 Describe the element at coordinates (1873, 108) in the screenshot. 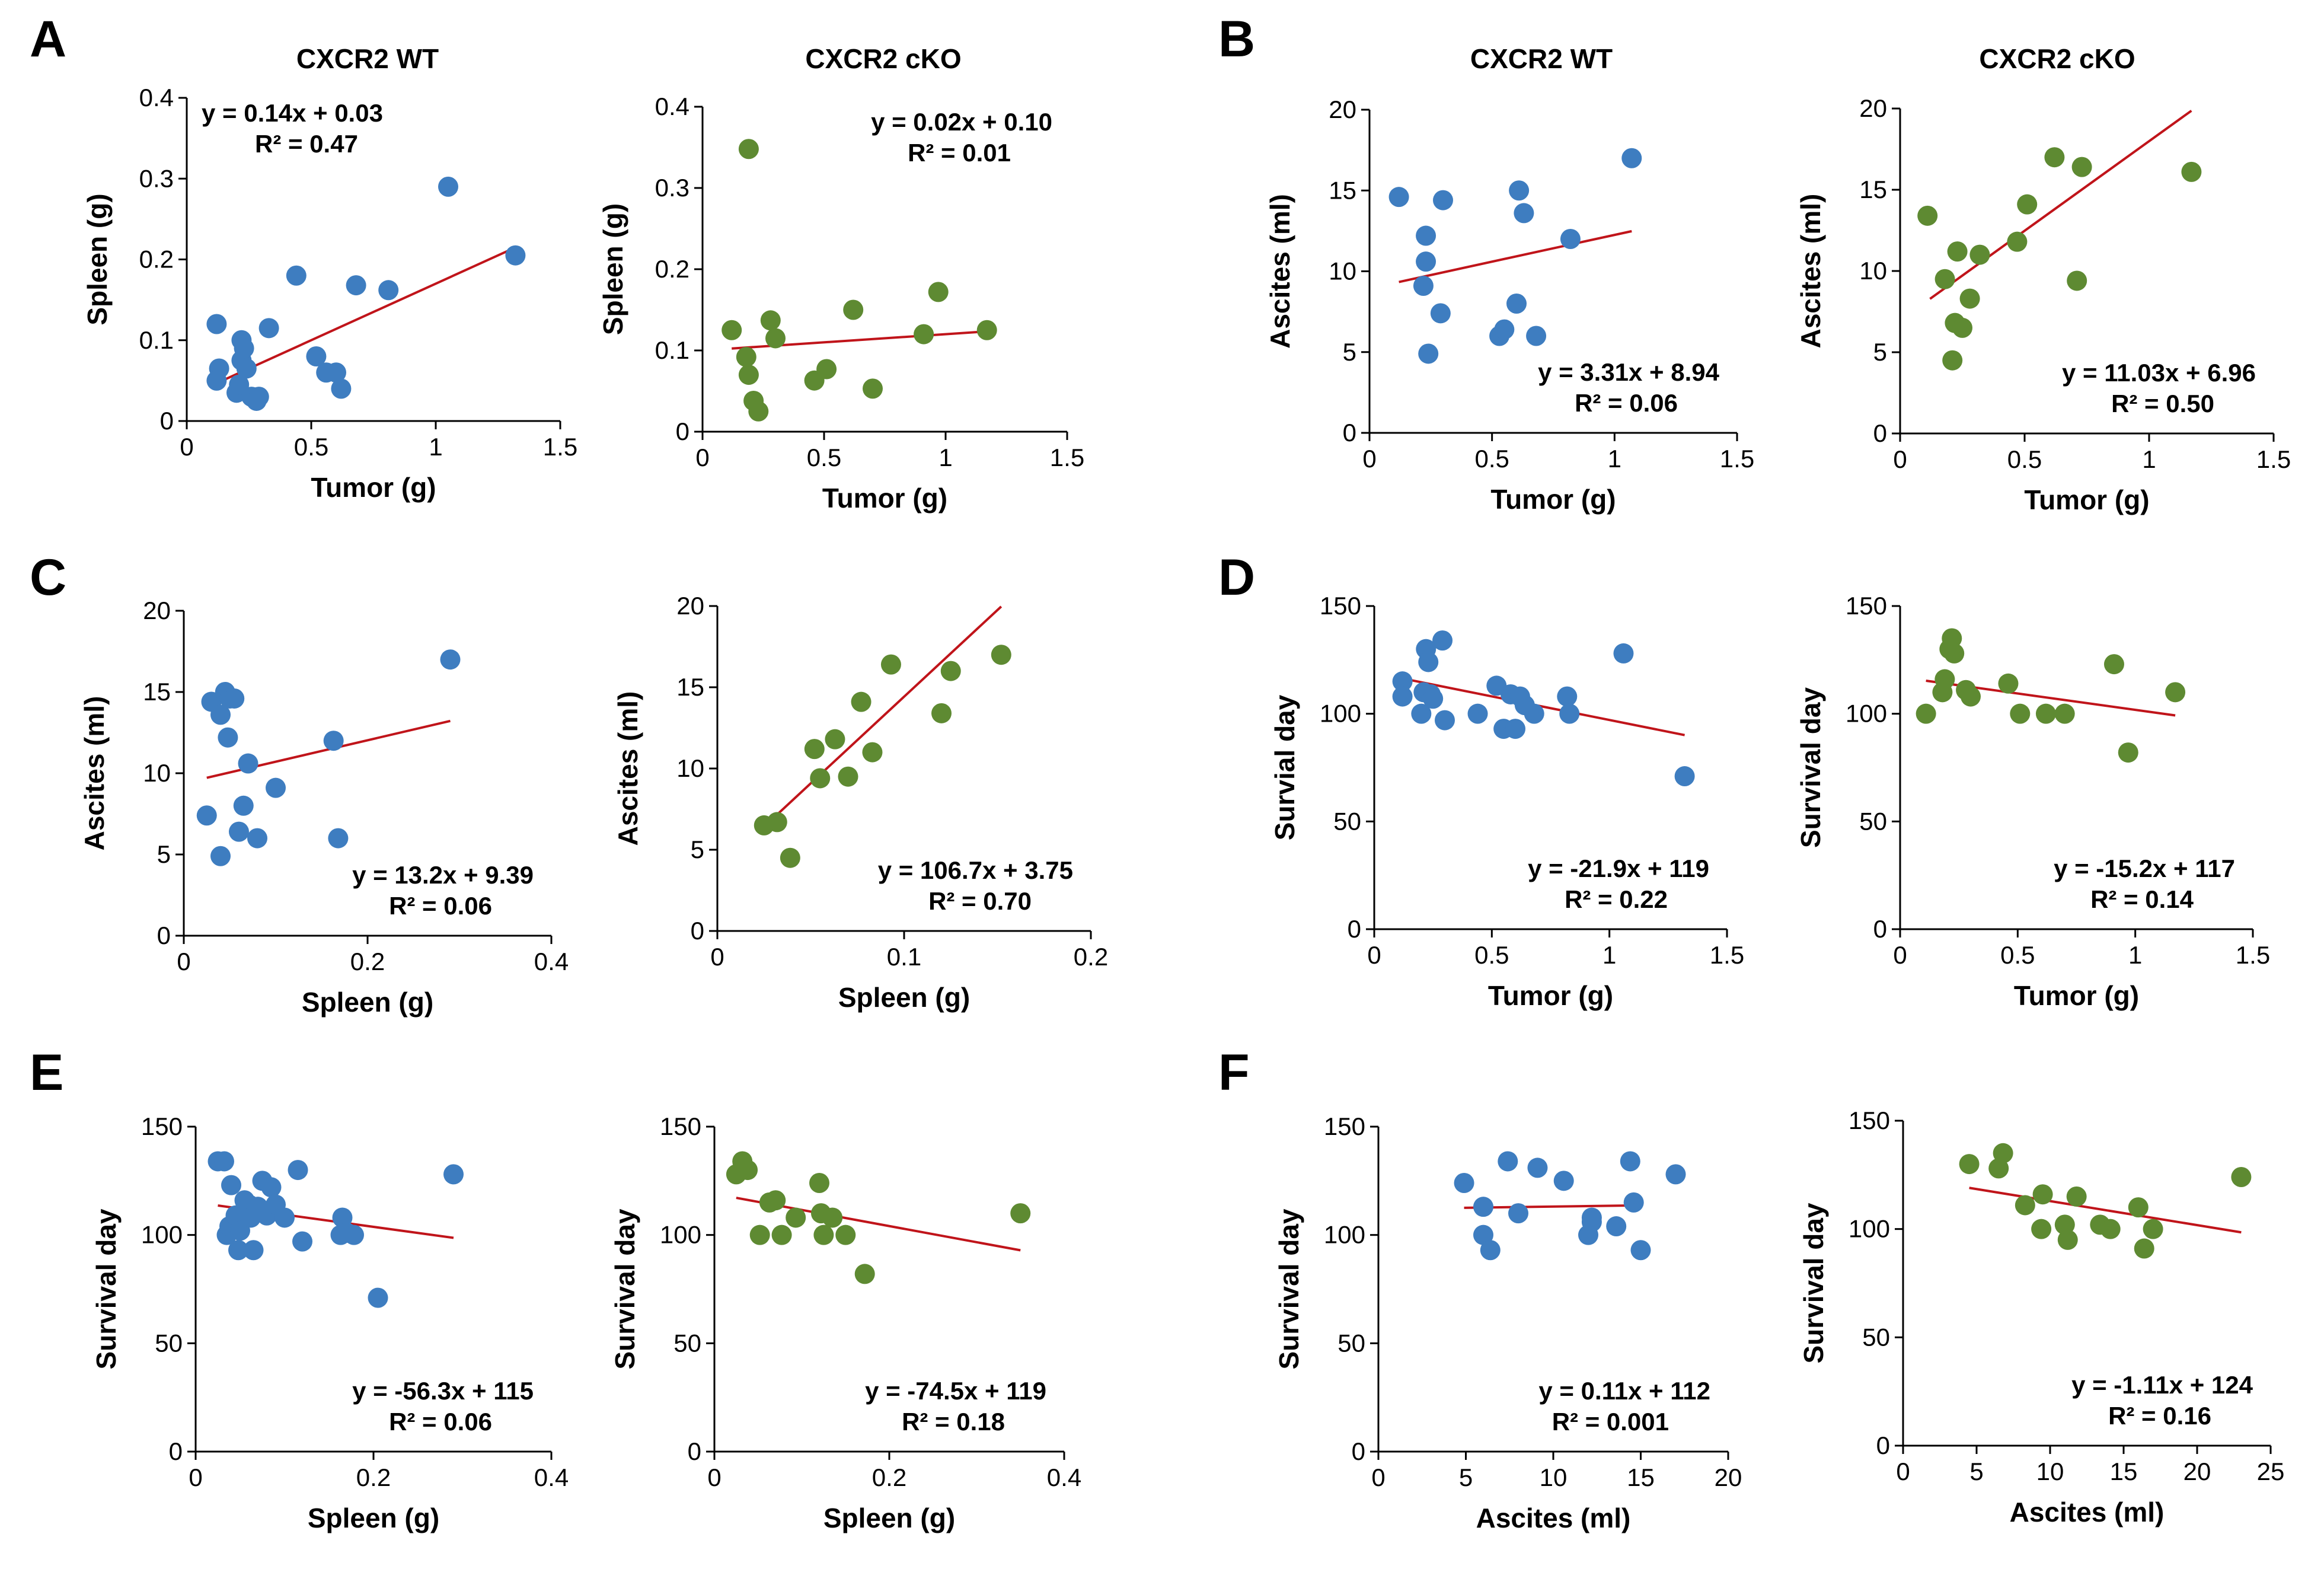

I see `y-tick-label: 20` at that location.